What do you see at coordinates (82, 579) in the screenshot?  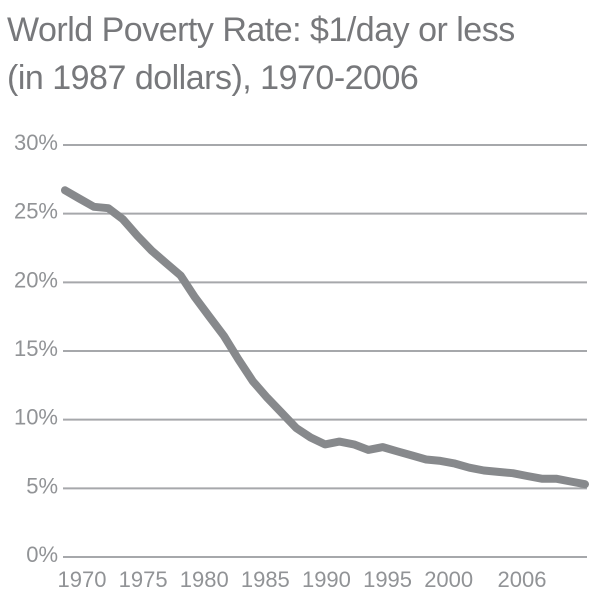 I see `x-axis-tick-label: 1970` at bounding box center [82, 579].